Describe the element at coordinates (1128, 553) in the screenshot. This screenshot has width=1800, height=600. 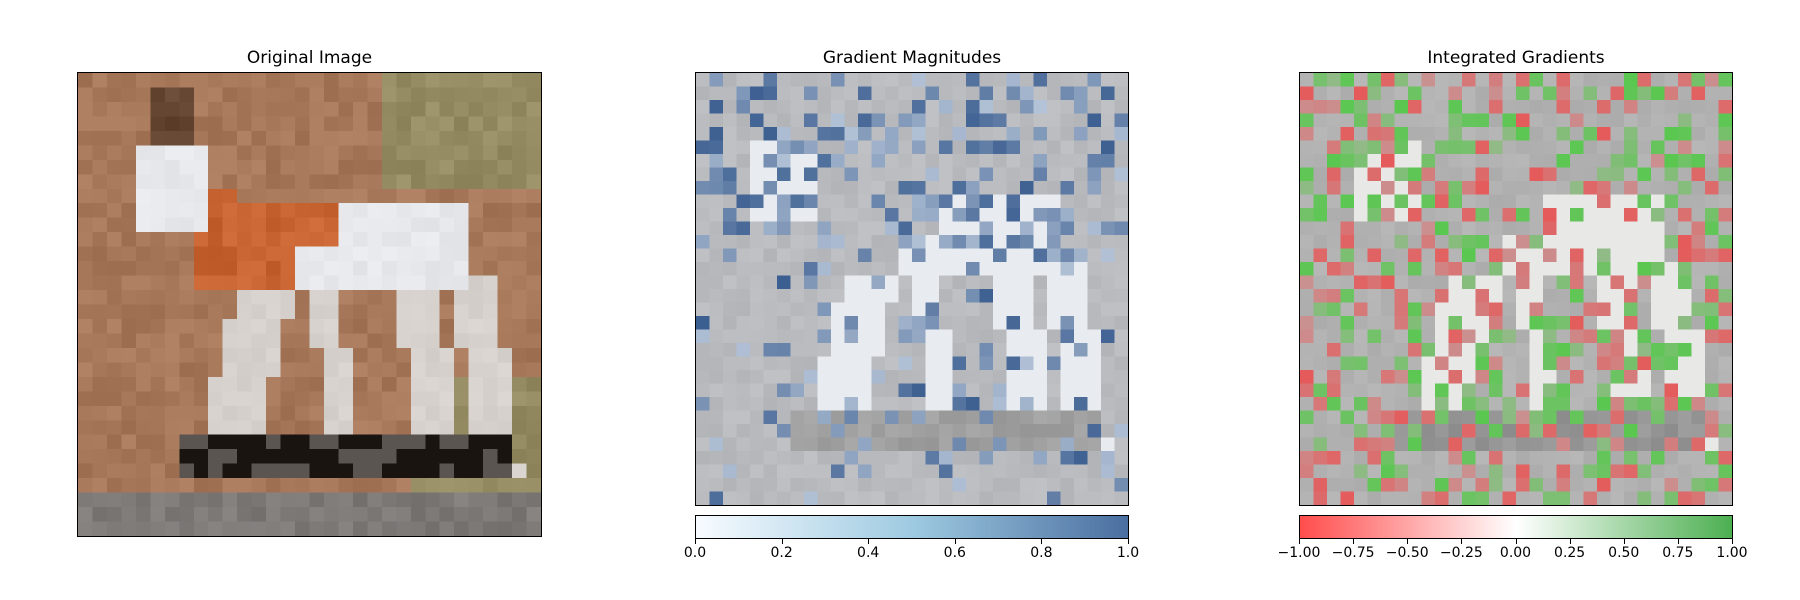
I see `colorbar-tick-label: 1.0` at that location.